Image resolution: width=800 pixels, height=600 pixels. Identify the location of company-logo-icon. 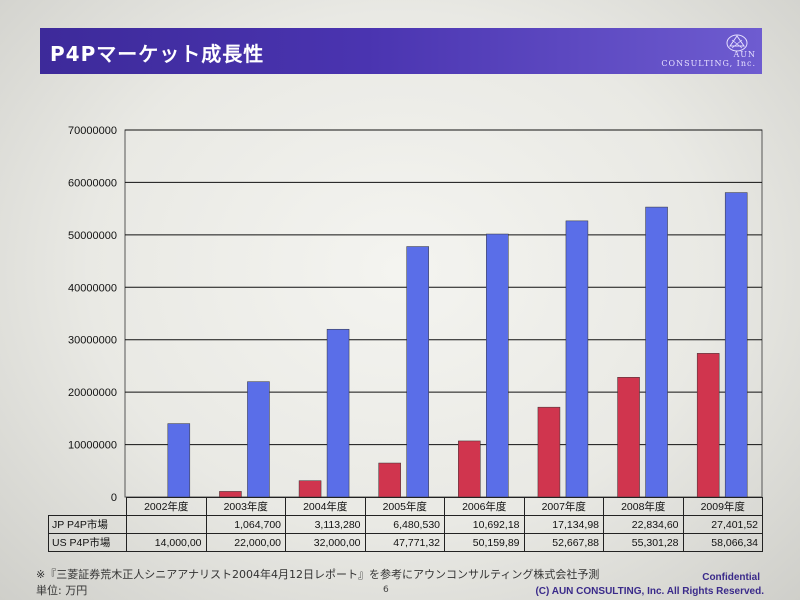
(737, 43).